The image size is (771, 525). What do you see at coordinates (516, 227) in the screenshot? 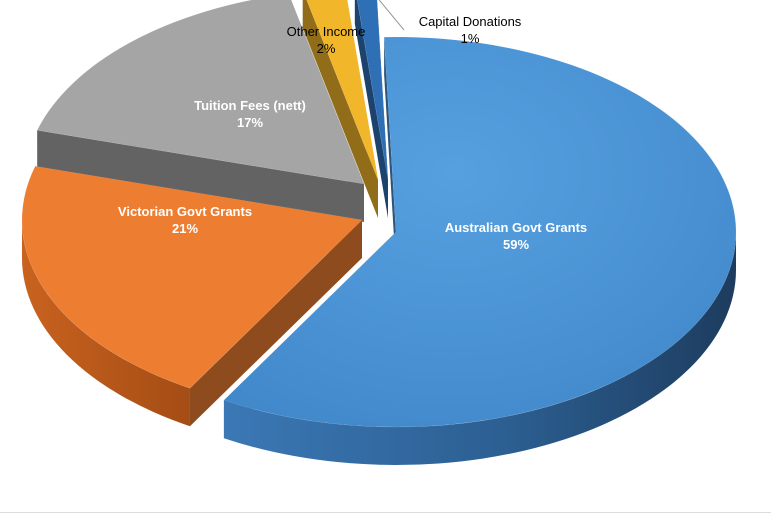
I see `slice-label-australian-govt-grants: Australian Govt Grants` at bounding box center [516, 227].